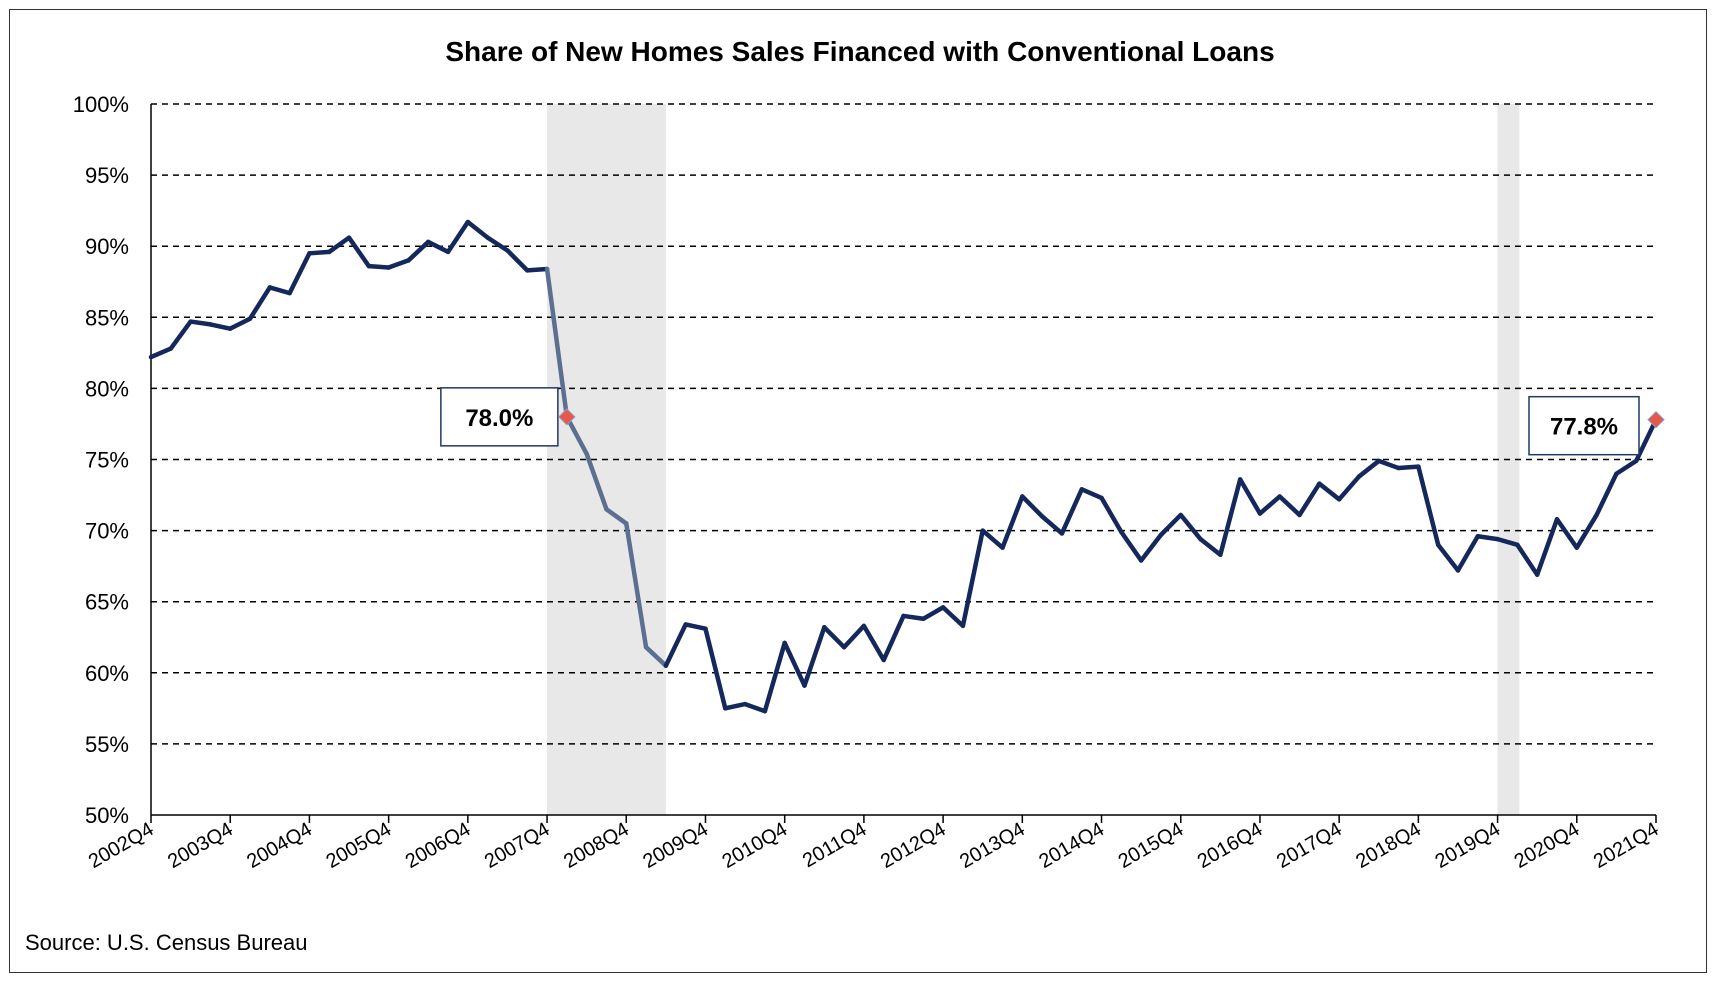  Describe the element at coordinates (107, 815) in the screenshot. I see `y-tick-label: 50%` at that location.